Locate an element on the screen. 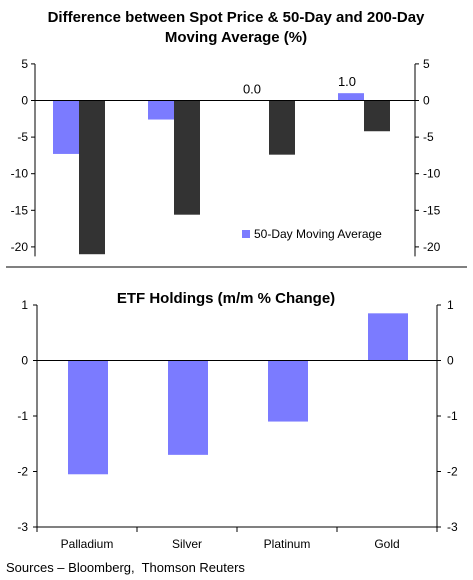  bar-50day-silver is located at coordinates (161, 110).